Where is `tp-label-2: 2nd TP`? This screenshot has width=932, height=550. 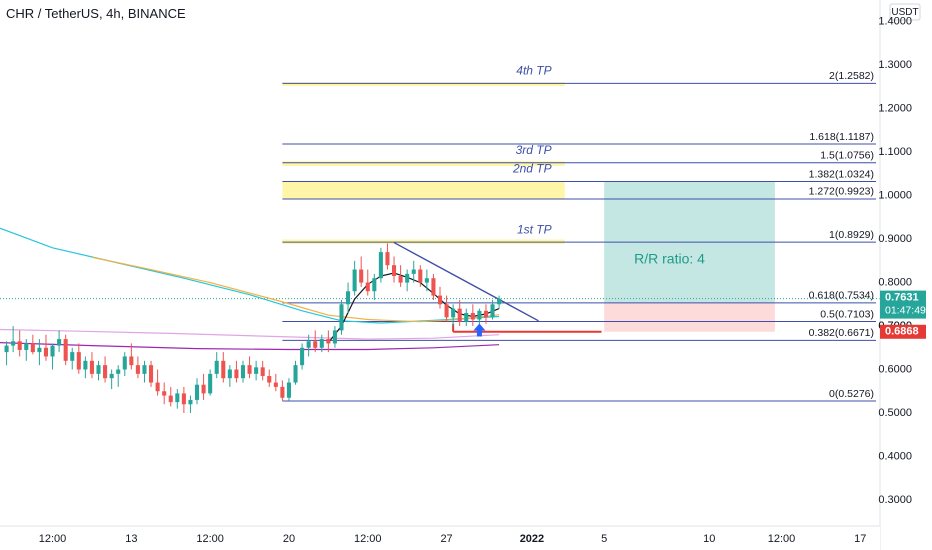 tp-label-2: 2nd TP is located at coordinates (532, 169).